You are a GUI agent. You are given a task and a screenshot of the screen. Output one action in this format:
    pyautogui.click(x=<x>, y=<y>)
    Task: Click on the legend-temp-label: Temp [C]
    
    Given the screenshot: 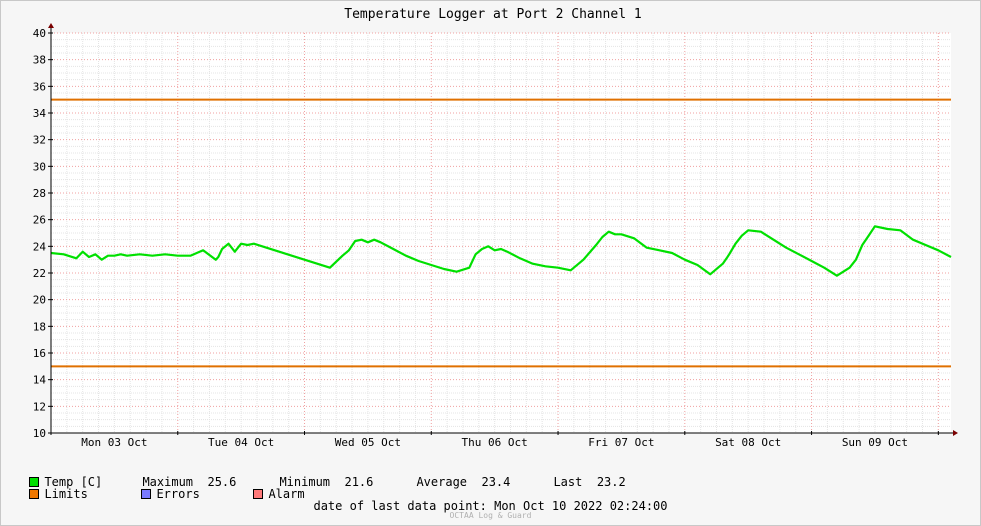 What is the action you would take?
    pyautogui.click(x=73, y=482)
    